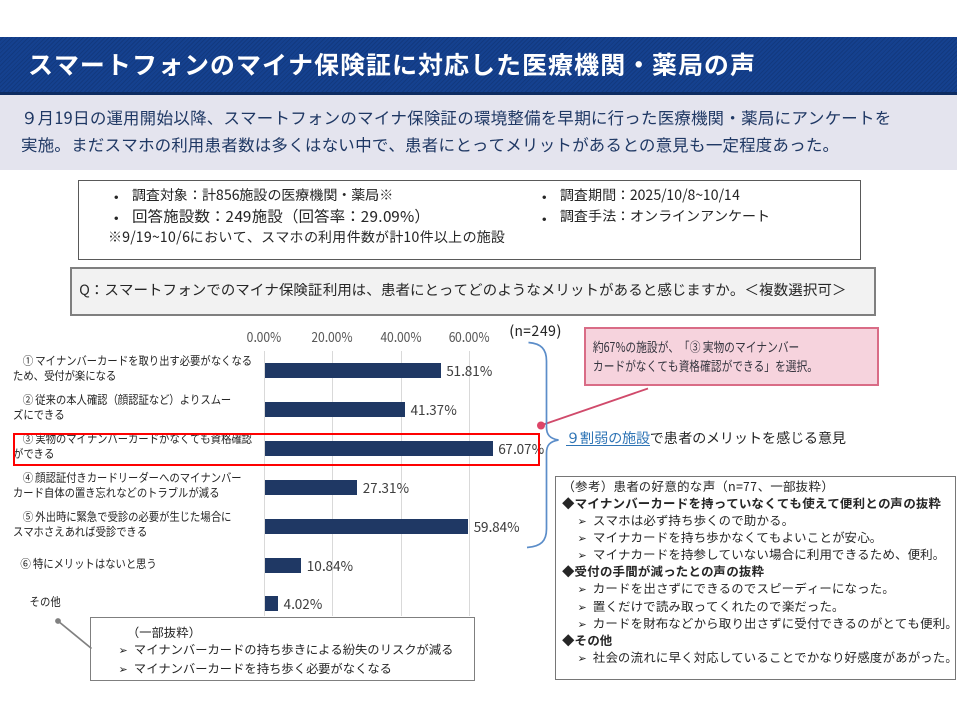  Describe the element at coordinates (401, 335) in the screenshot. I see `axis-tick-label: 40.00%` at that location.